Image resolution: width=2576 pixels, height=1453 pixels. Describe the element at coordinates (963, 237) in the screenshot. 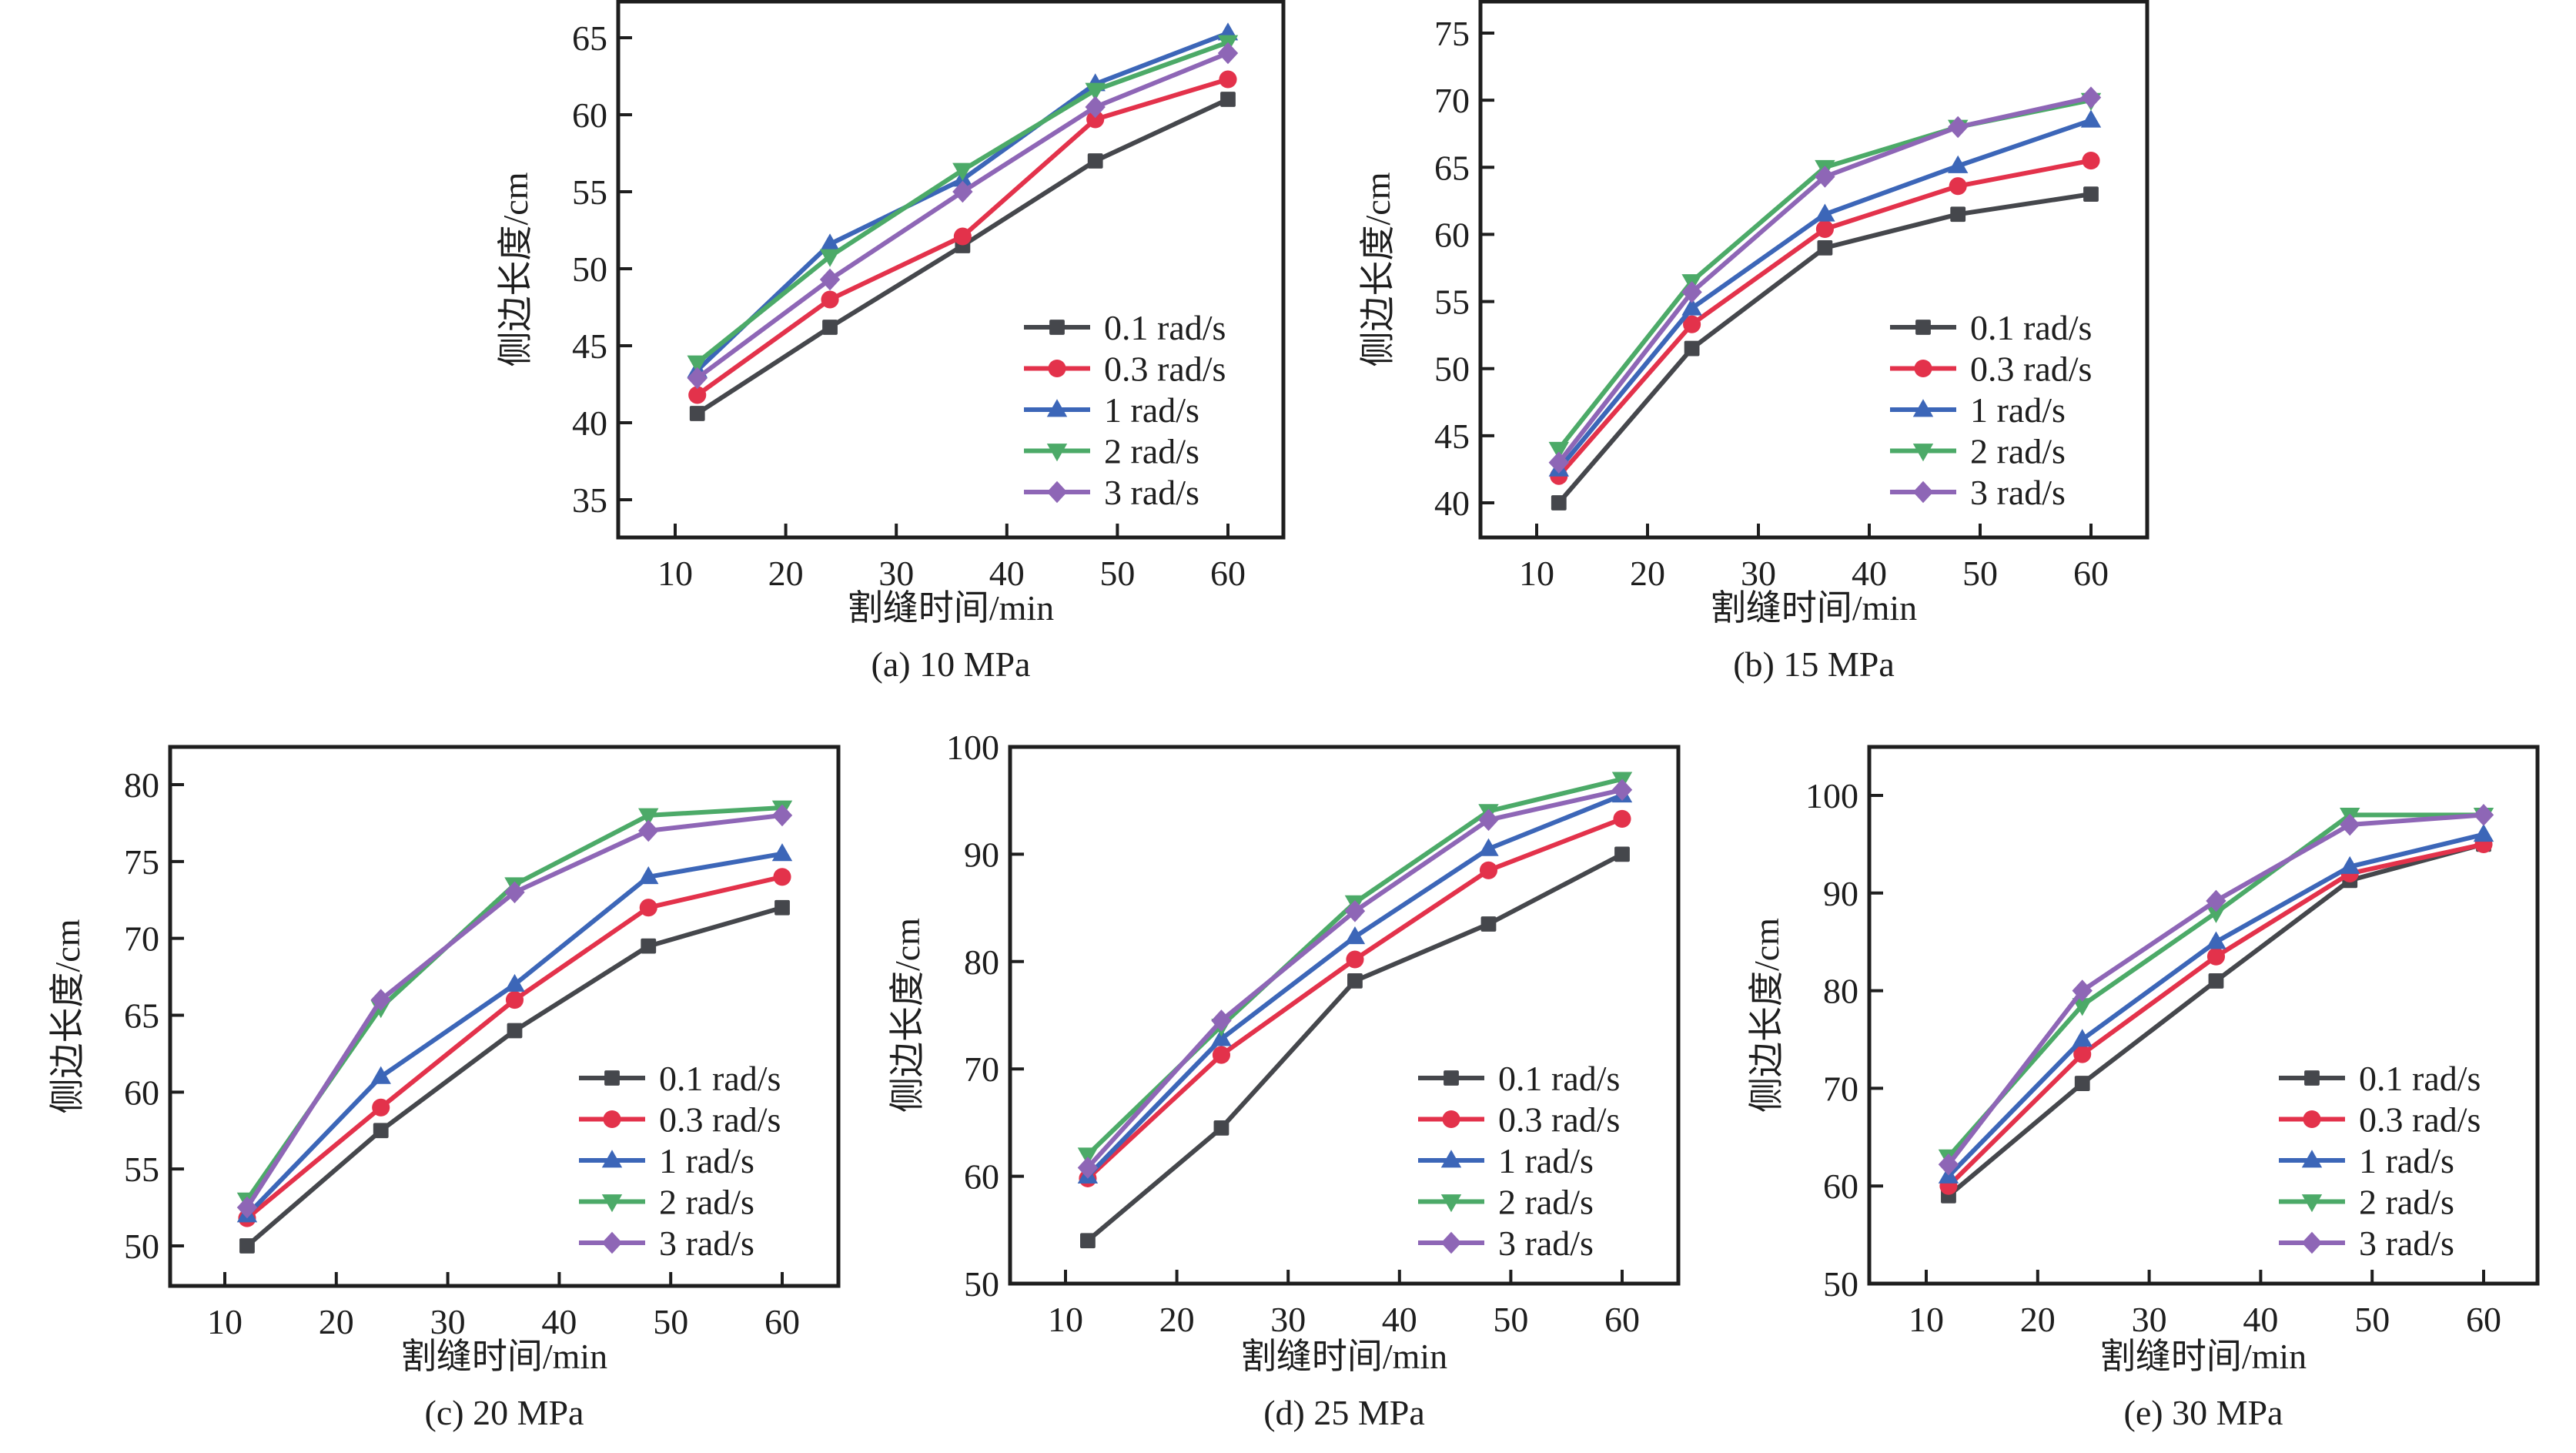

I see `series-0-3-rad-s` at that location.